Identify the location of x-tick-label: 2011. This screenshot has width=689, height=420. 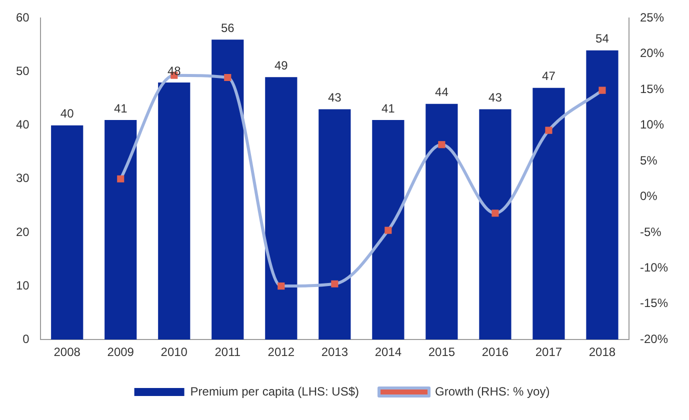
(227, 352).